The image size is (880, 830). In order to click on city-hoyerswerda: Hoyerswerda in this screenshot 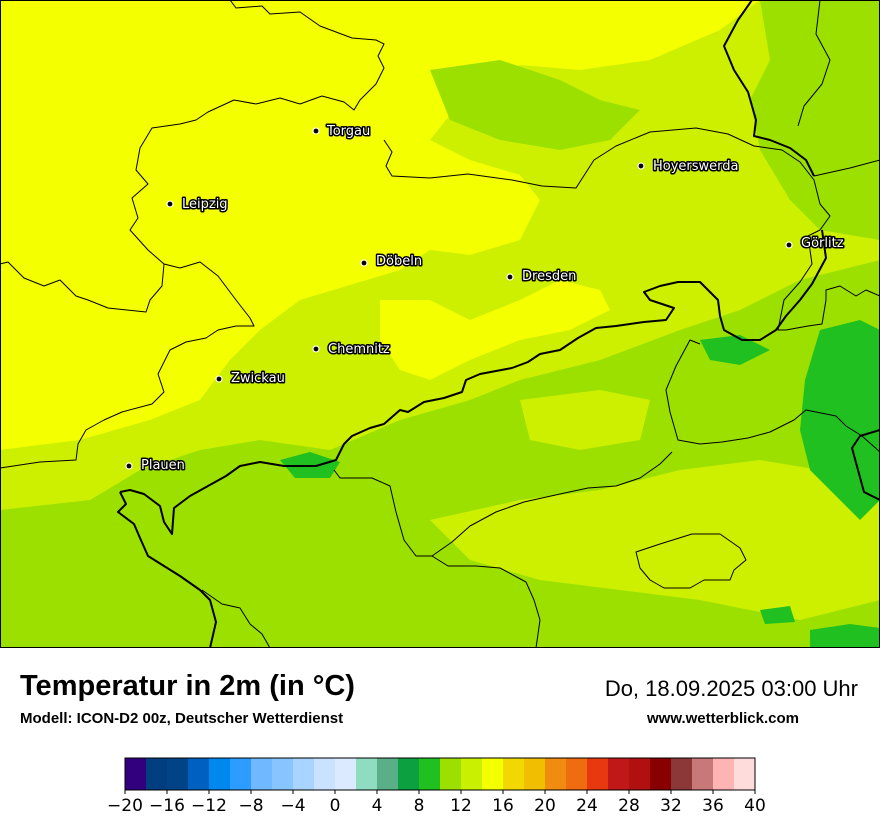, I will do `click(688, 167)`.